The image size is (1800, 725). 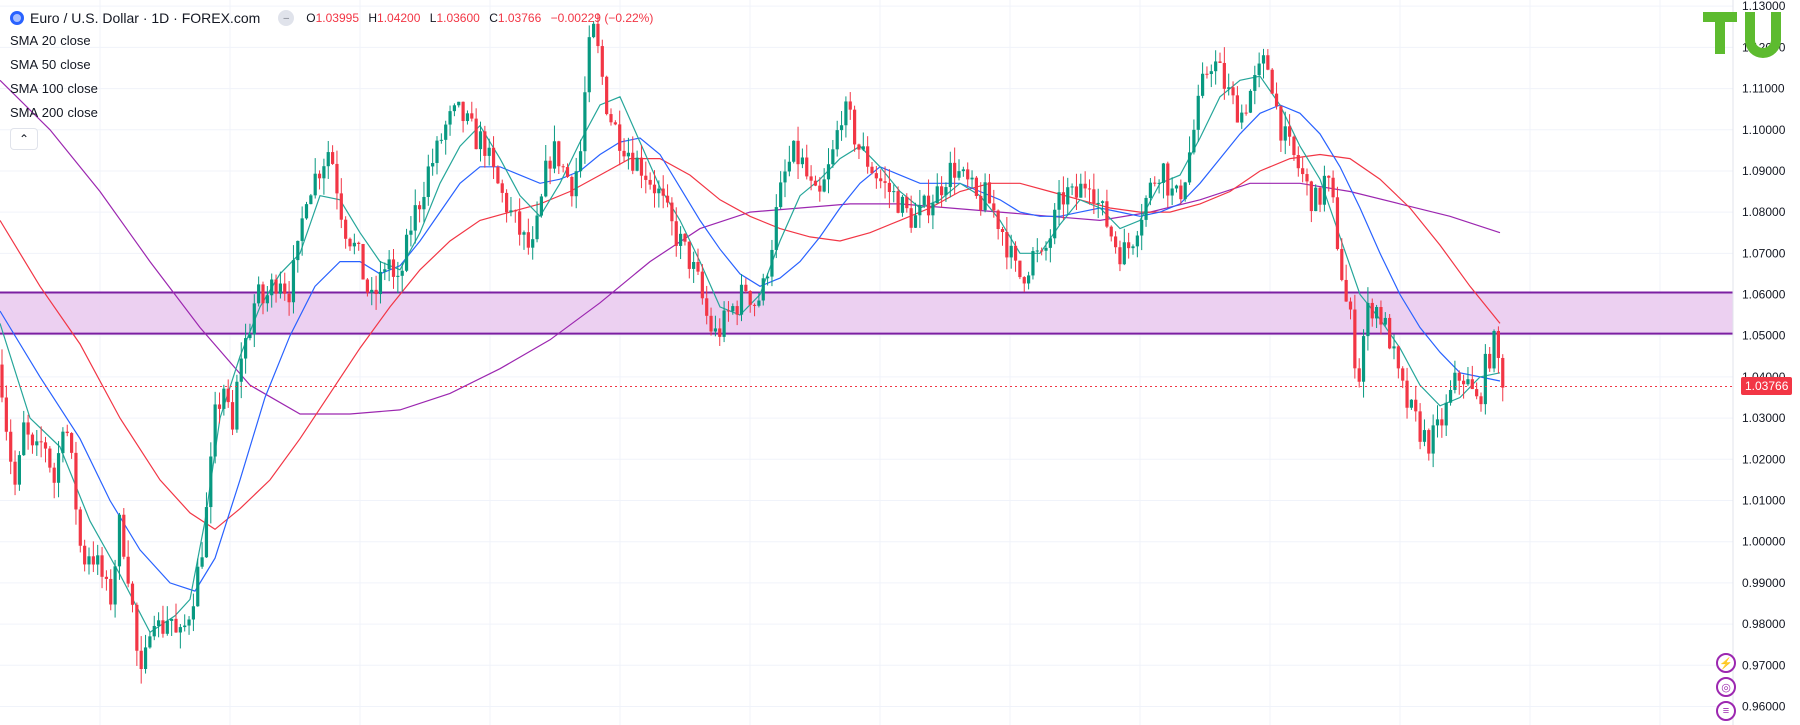 I want to click on y-tick-label: 1.05000, so click(x=1764, y=336).